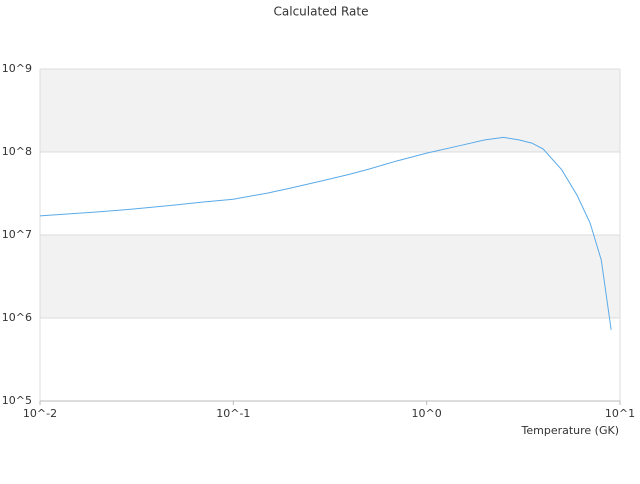 The width and height of the screenshot is (640, 484). I want to click on y-tick-label: 10^9, so click(17, 68).